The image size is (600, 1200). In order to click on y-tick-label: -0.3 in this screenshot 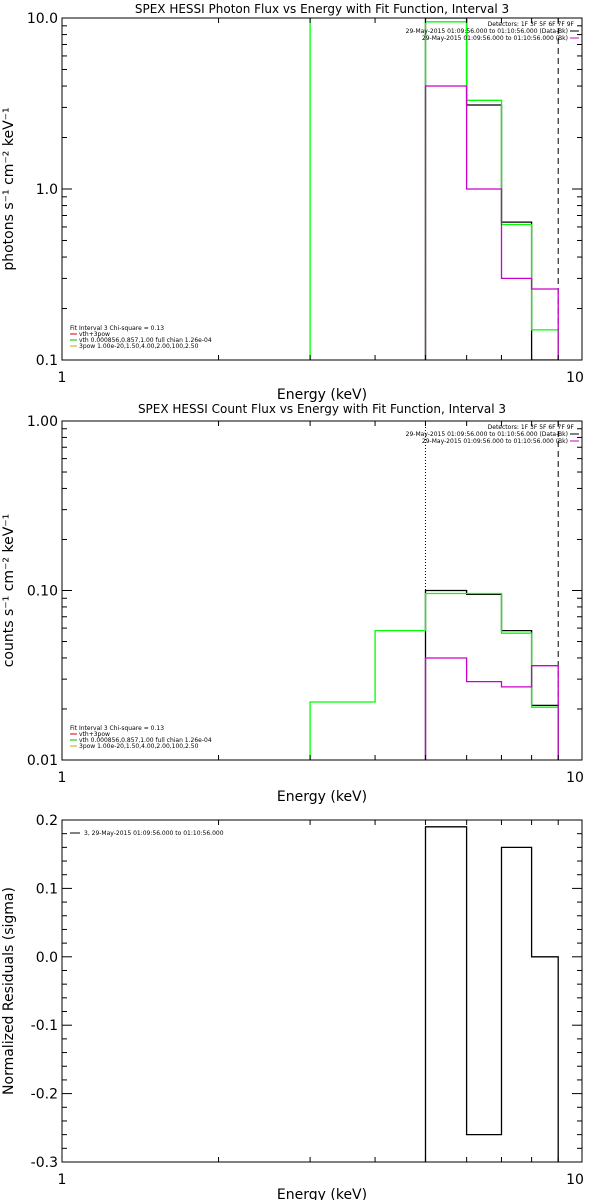, I will do `click(44, 1163)`.